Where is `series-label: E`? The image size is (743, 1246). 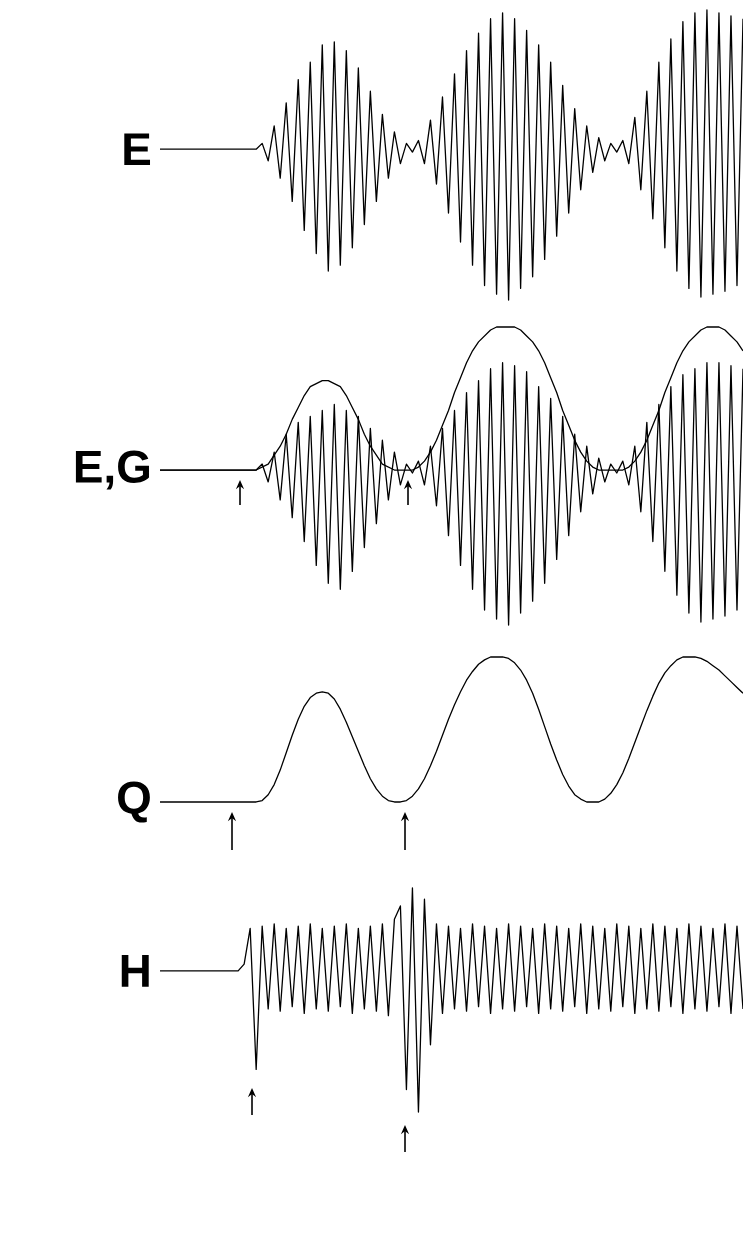 series-label: E is located at coordinates (137, 149).